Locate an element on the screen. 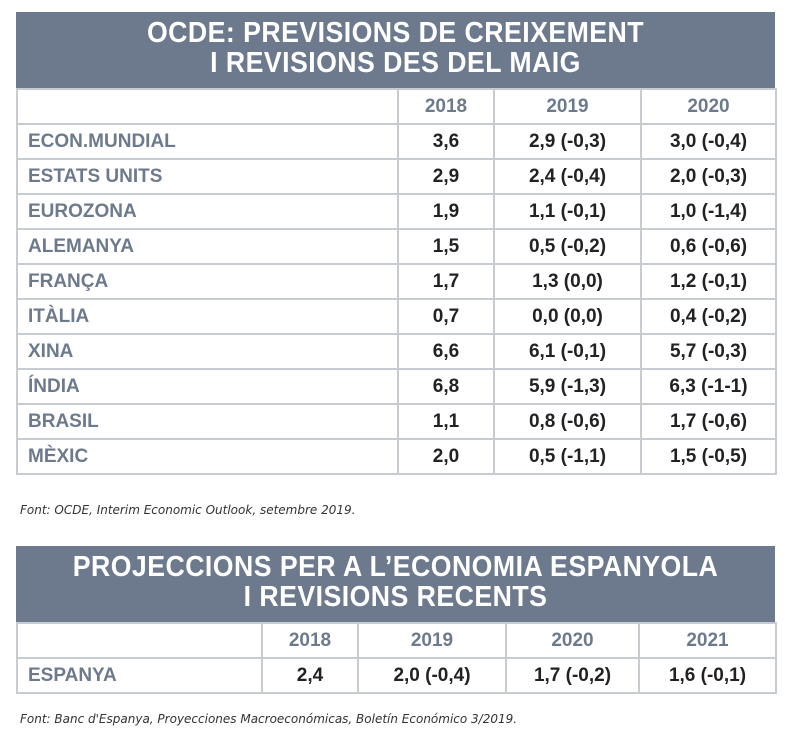 The height and width of the screenshot is (745, 795). header-2021: 2021 is located at coordinates (707, 640).